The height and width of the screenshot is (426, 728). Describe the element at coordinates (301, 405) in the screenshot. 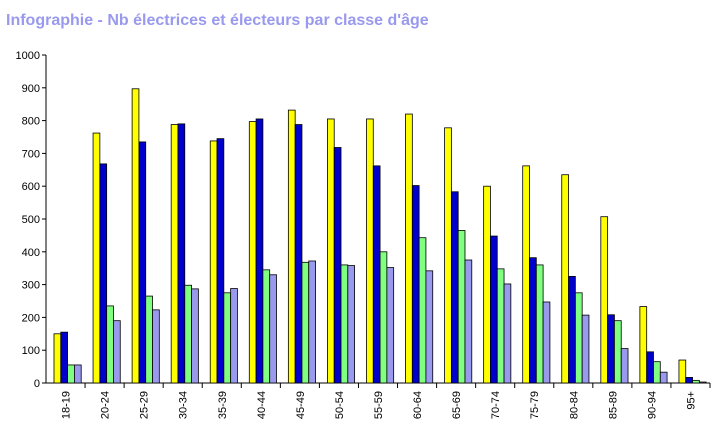

I see `x-tick-label: 45-49` at that location.